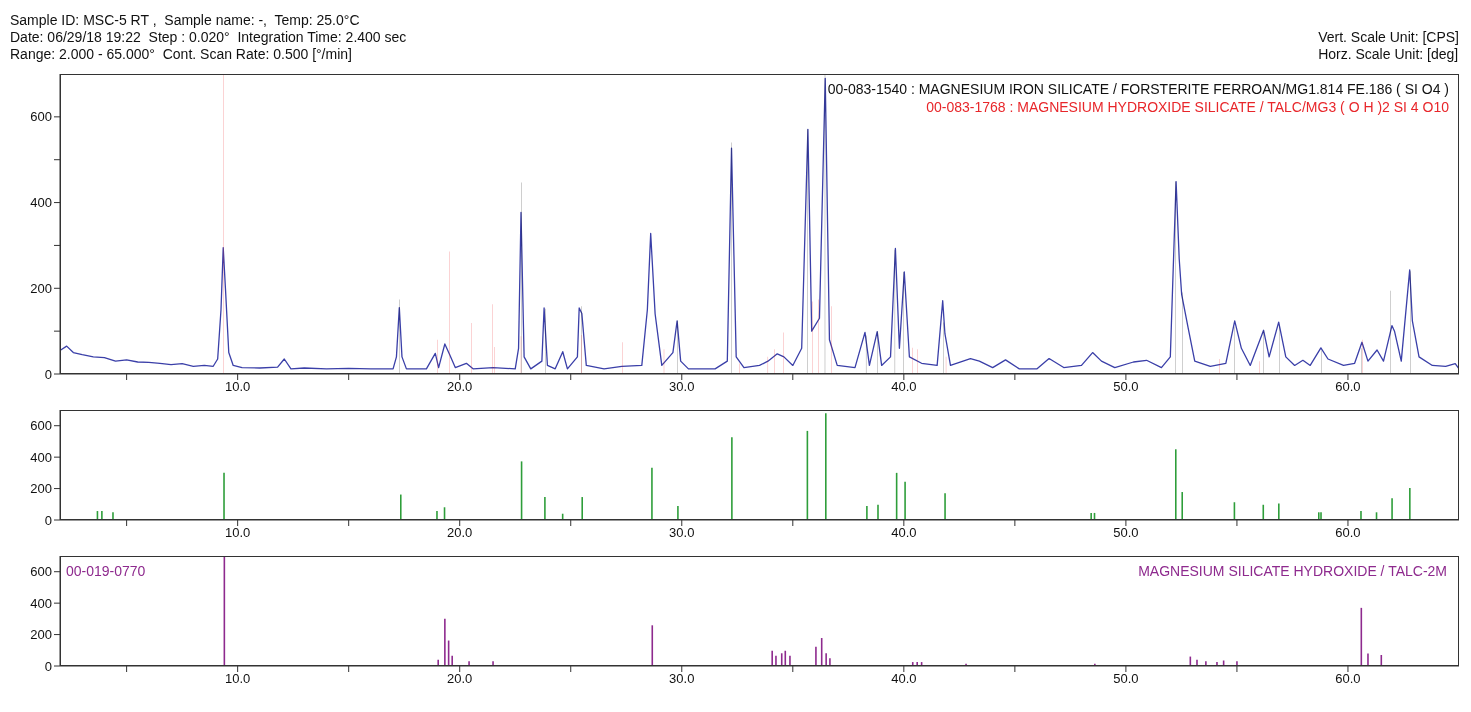  What do you see at coordinates (185, 20) in the screenshot?
I see `text: Sample ID: MSC-5 RT , Sample name: -, Temp: 25.0°C` at bounding box center [185, 20].